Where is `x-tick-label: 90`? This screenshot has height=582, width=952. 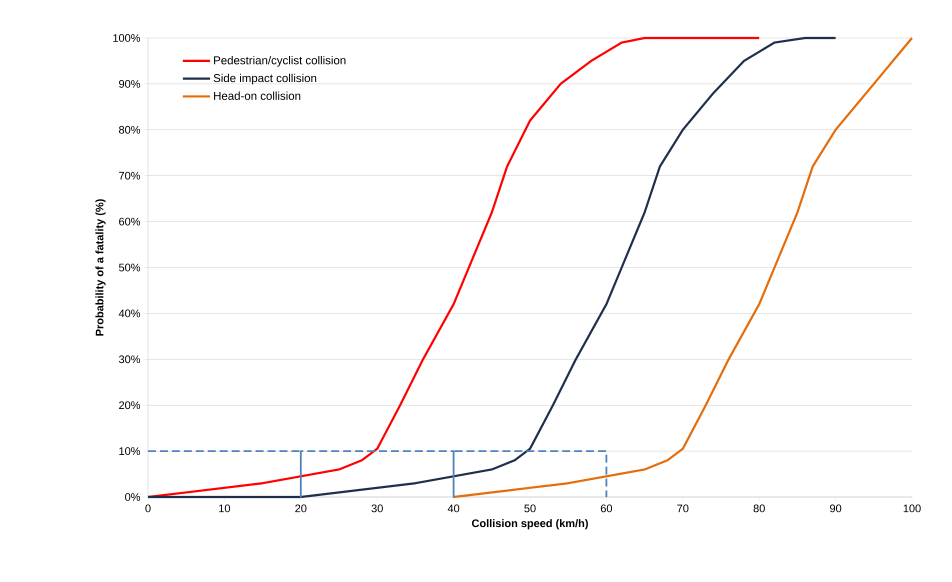
x-tick-label: 90 is located at coordinates (836, 508).